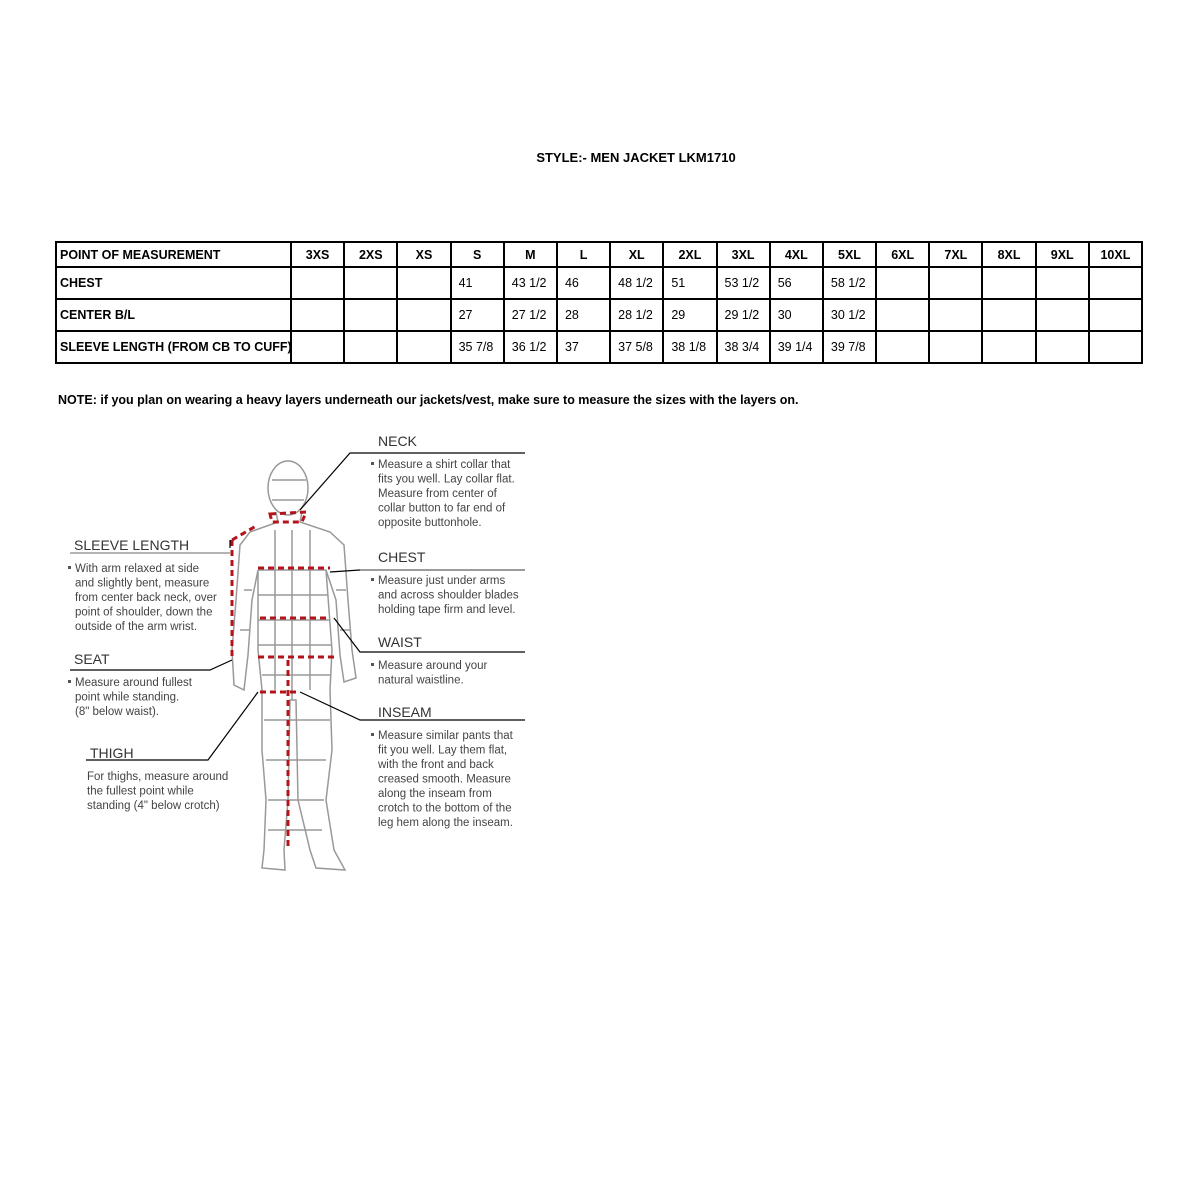 This screenshot has width=1200, height=1200. What do you see at coordinates (173, 347) in the screenshot?
I see `row-label: SLEEVE LENGTH (FROM CB TO CUFF)` at bounding box center [173, 347].